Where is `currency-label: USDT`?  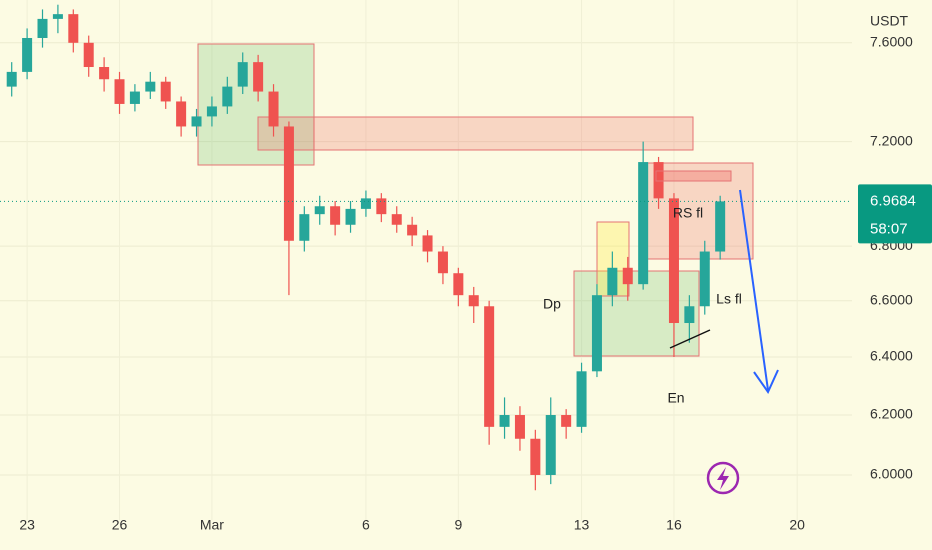 currency-label: USDT is located at coordinates (889, 21).